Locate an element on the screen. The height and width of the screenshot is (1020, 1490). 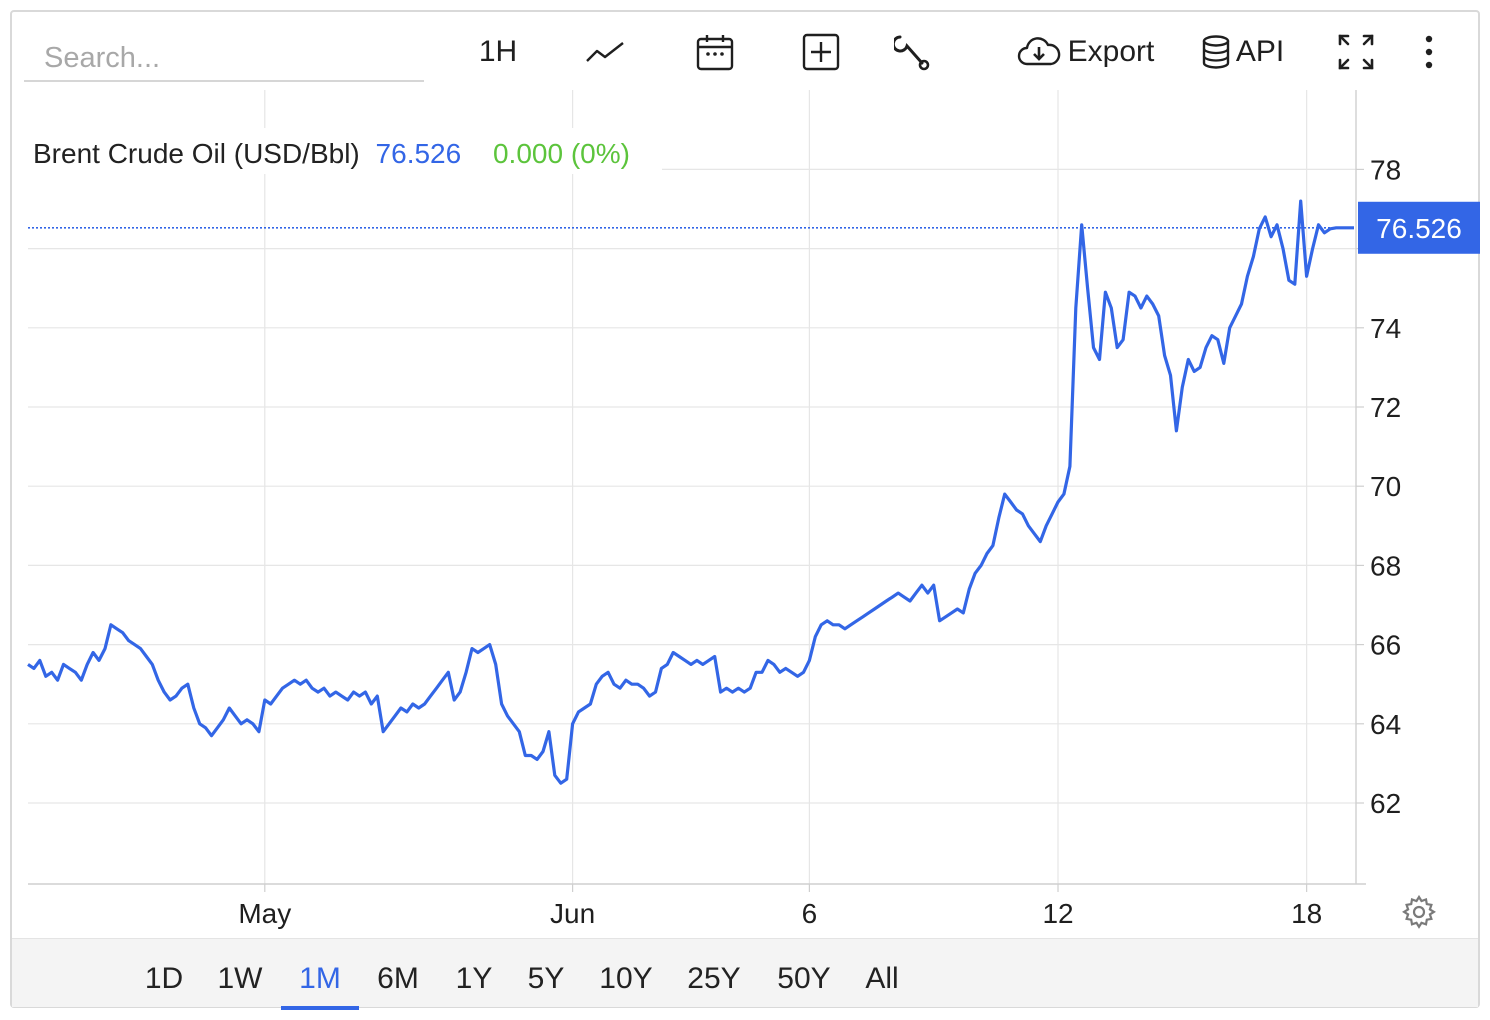
x-tick-label: 6 is located at coordinates (810, 913).